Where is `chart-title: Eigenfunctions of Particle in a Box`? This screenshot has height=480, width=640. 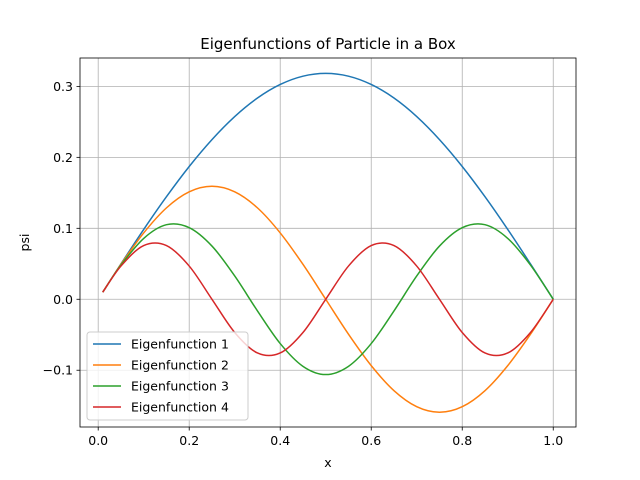 chart-title: Eigenfunctions of Particle in a Box is located at coordinates (328, 44).